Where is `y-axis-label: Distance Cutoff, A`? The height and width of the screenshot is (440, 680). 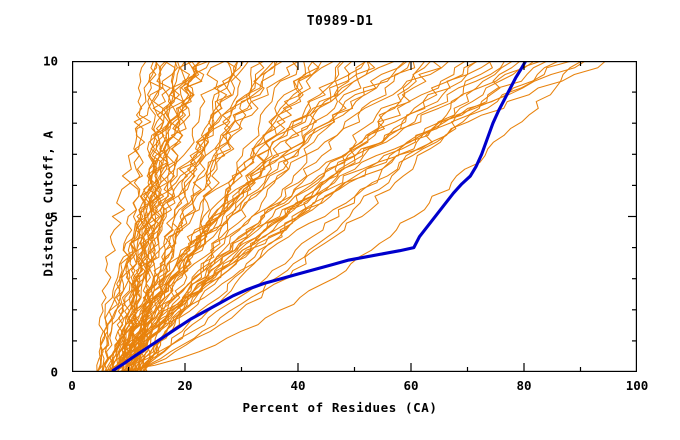
y-axis-label: Distance Cutoff, A is located at coordinates (48, 203).